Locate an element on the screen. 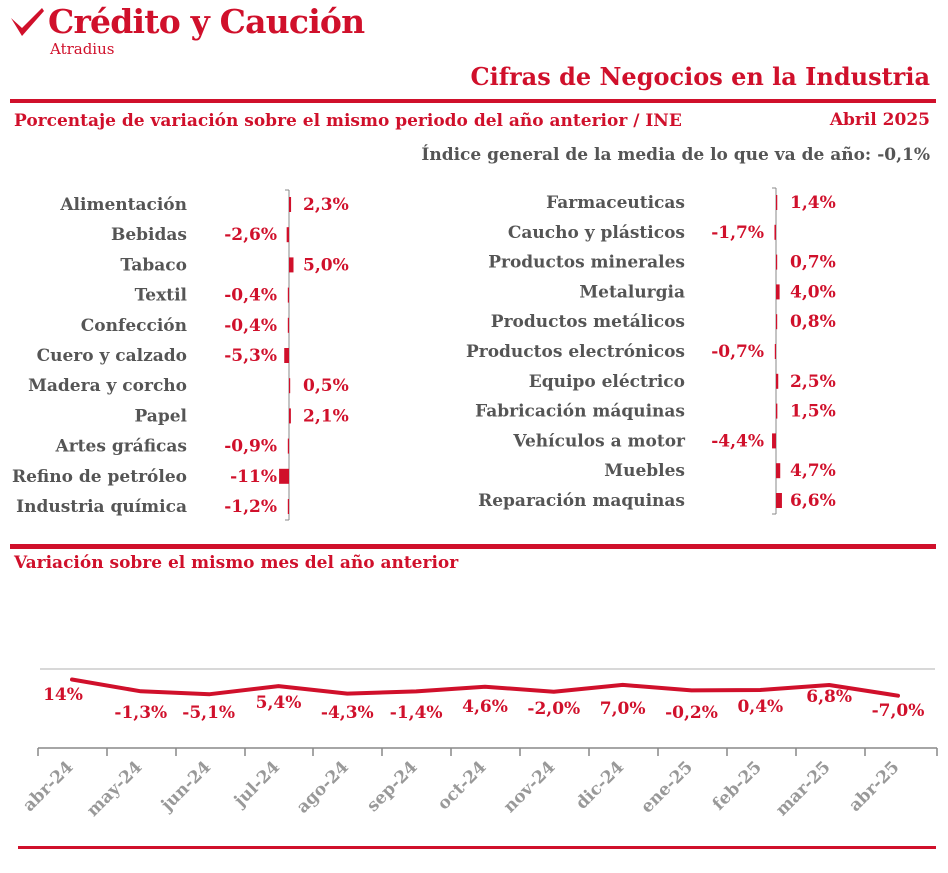 The image size is (948, 873). data-label: 4,6% is located at coordinates (485, 707).